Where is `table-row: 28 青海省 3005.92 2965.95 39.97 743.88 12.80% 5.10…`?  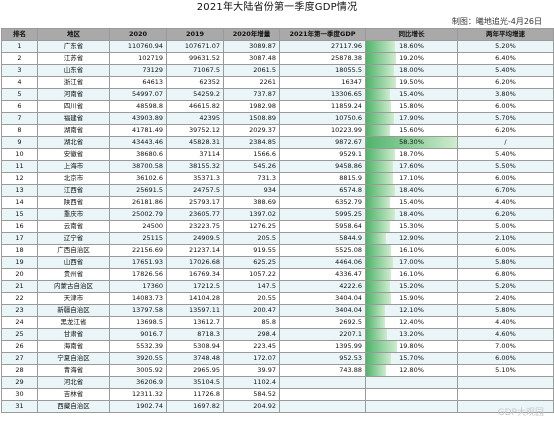
table-row: 28 青海省 3005.92 2965.95 39.97 743.88 12.80% 5.10… is located at coordinates (277, 370).